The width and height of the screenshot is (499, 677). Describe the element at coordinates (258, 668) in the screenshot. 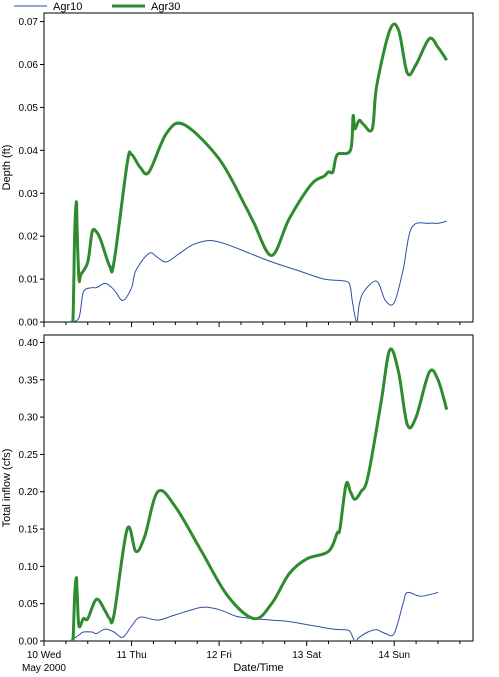

I see `xlabel: Date/Time` at that location.